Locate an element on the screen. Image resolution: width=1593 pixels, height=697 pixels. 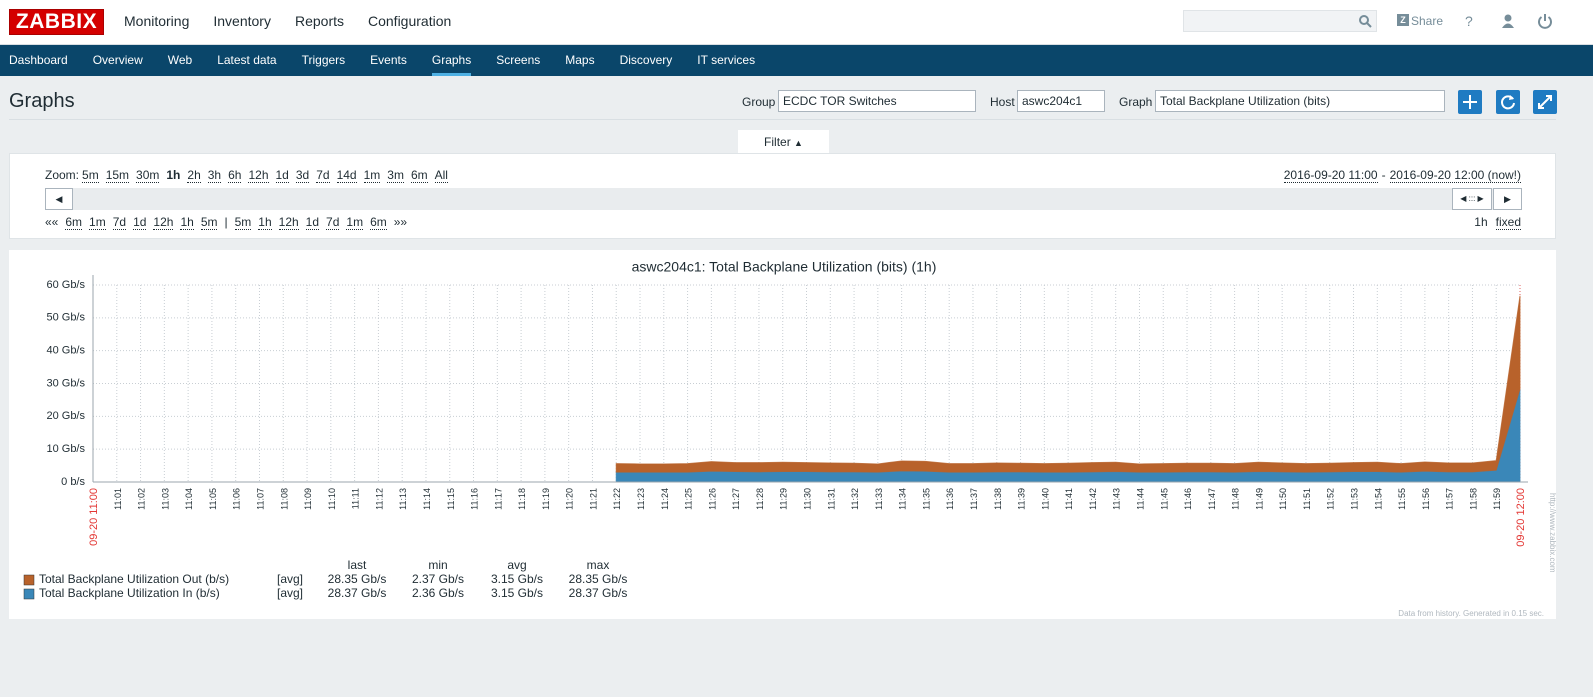
menu-item: Monitoring is located at coordinates (156, 21).